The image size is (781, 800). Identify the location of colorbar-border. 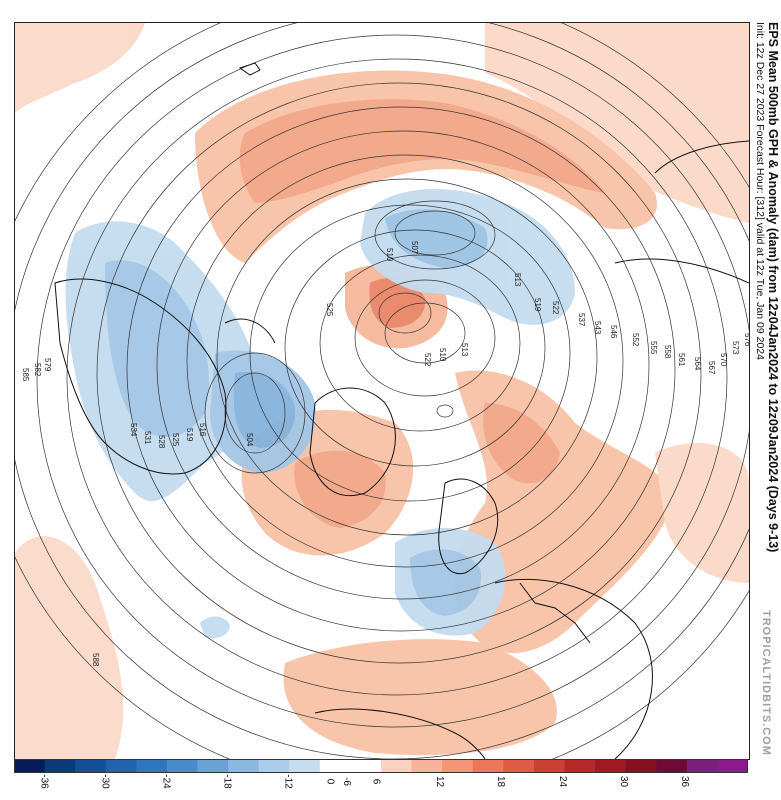
(381, 766).